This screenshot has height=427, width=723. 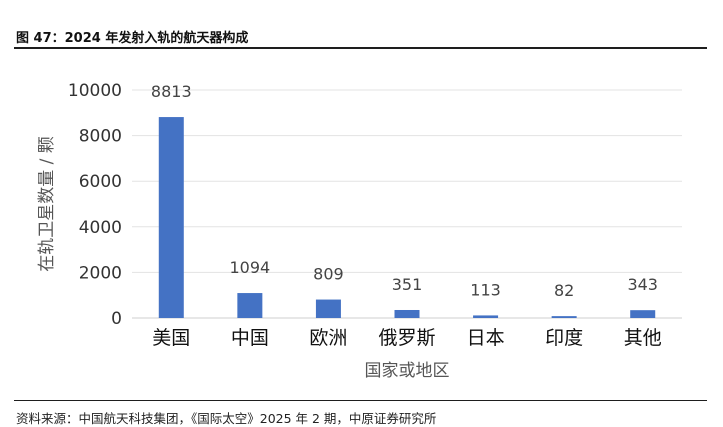 What do you see at coordinates (328, 338) in the screenshot?
I see `x-category-label: 欧洲` at bounding box center [328, 338].